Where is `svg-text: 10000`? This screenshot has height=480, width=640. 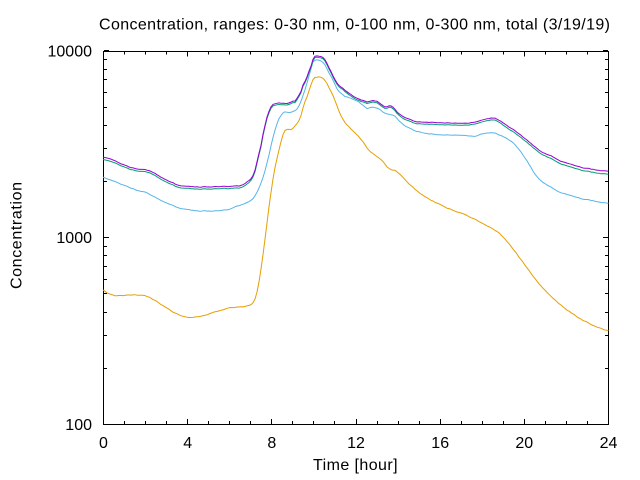
svg-text: 10000 is located at coordinates (70, 52).